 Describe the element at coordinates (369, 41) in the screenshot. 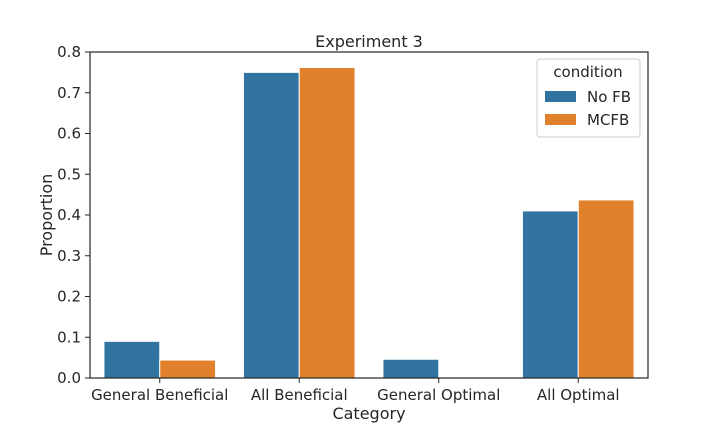

I see `chart-title: Experiment 3` at that location.